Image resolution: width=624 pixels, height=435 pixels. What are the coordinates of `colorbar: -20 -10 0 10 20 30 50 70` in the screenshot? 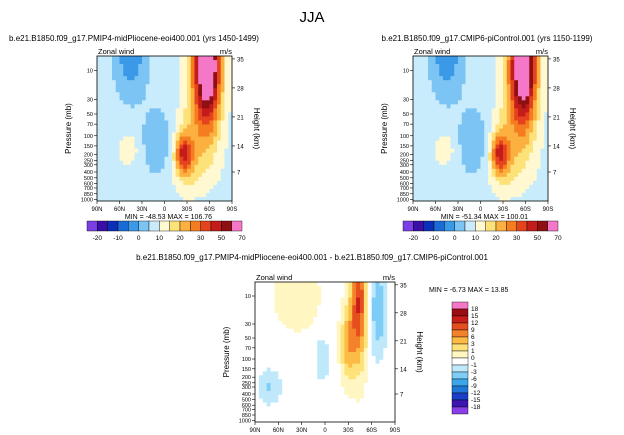 It's located at (166, 231).